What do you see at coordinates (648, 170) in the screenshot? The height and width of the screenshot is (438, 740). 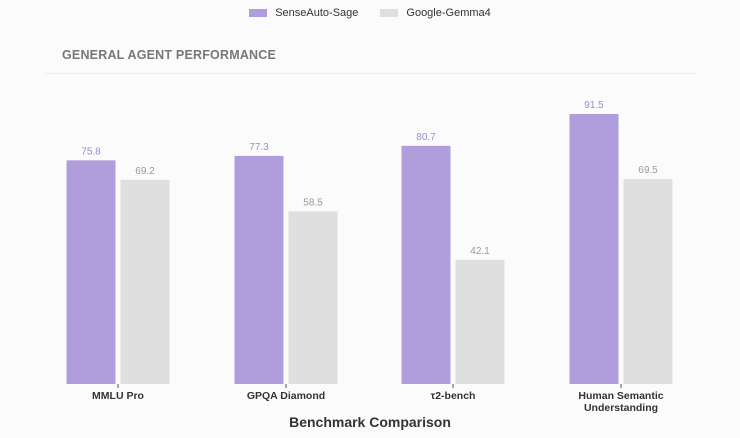 I see `data-label: 69.5` at bounding box center [648, 170].